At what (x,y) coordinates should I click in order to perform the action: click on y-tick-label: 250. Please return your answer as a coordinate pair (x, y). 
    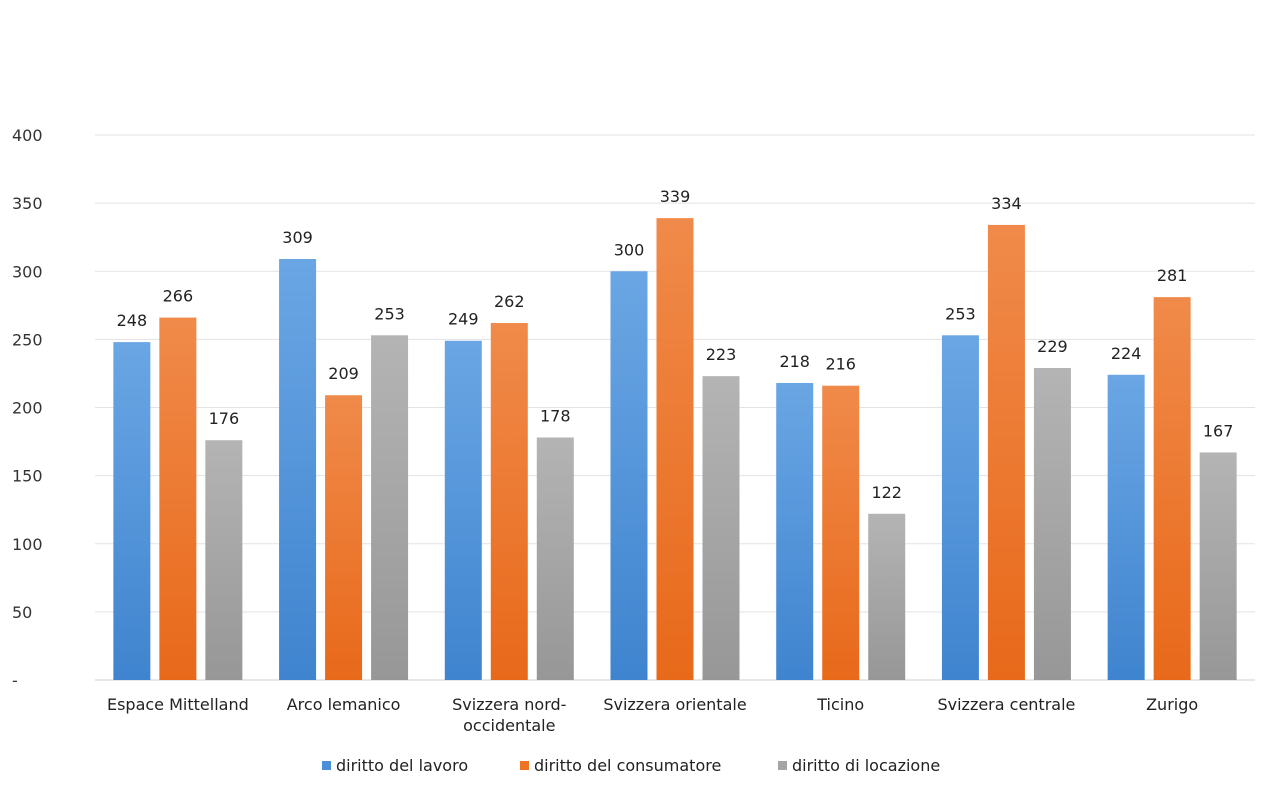
    Looking at the image, I should click on (27, 339).